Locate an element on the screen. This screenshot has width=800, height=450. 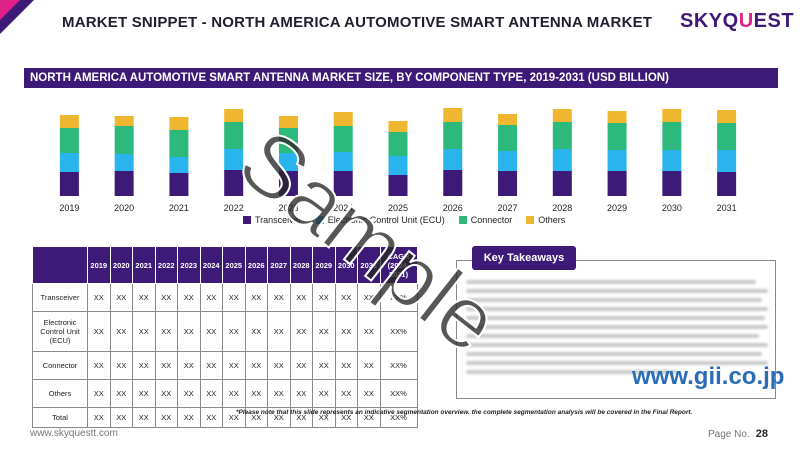
table-header: 2025 is located at coordinates (234, 265).